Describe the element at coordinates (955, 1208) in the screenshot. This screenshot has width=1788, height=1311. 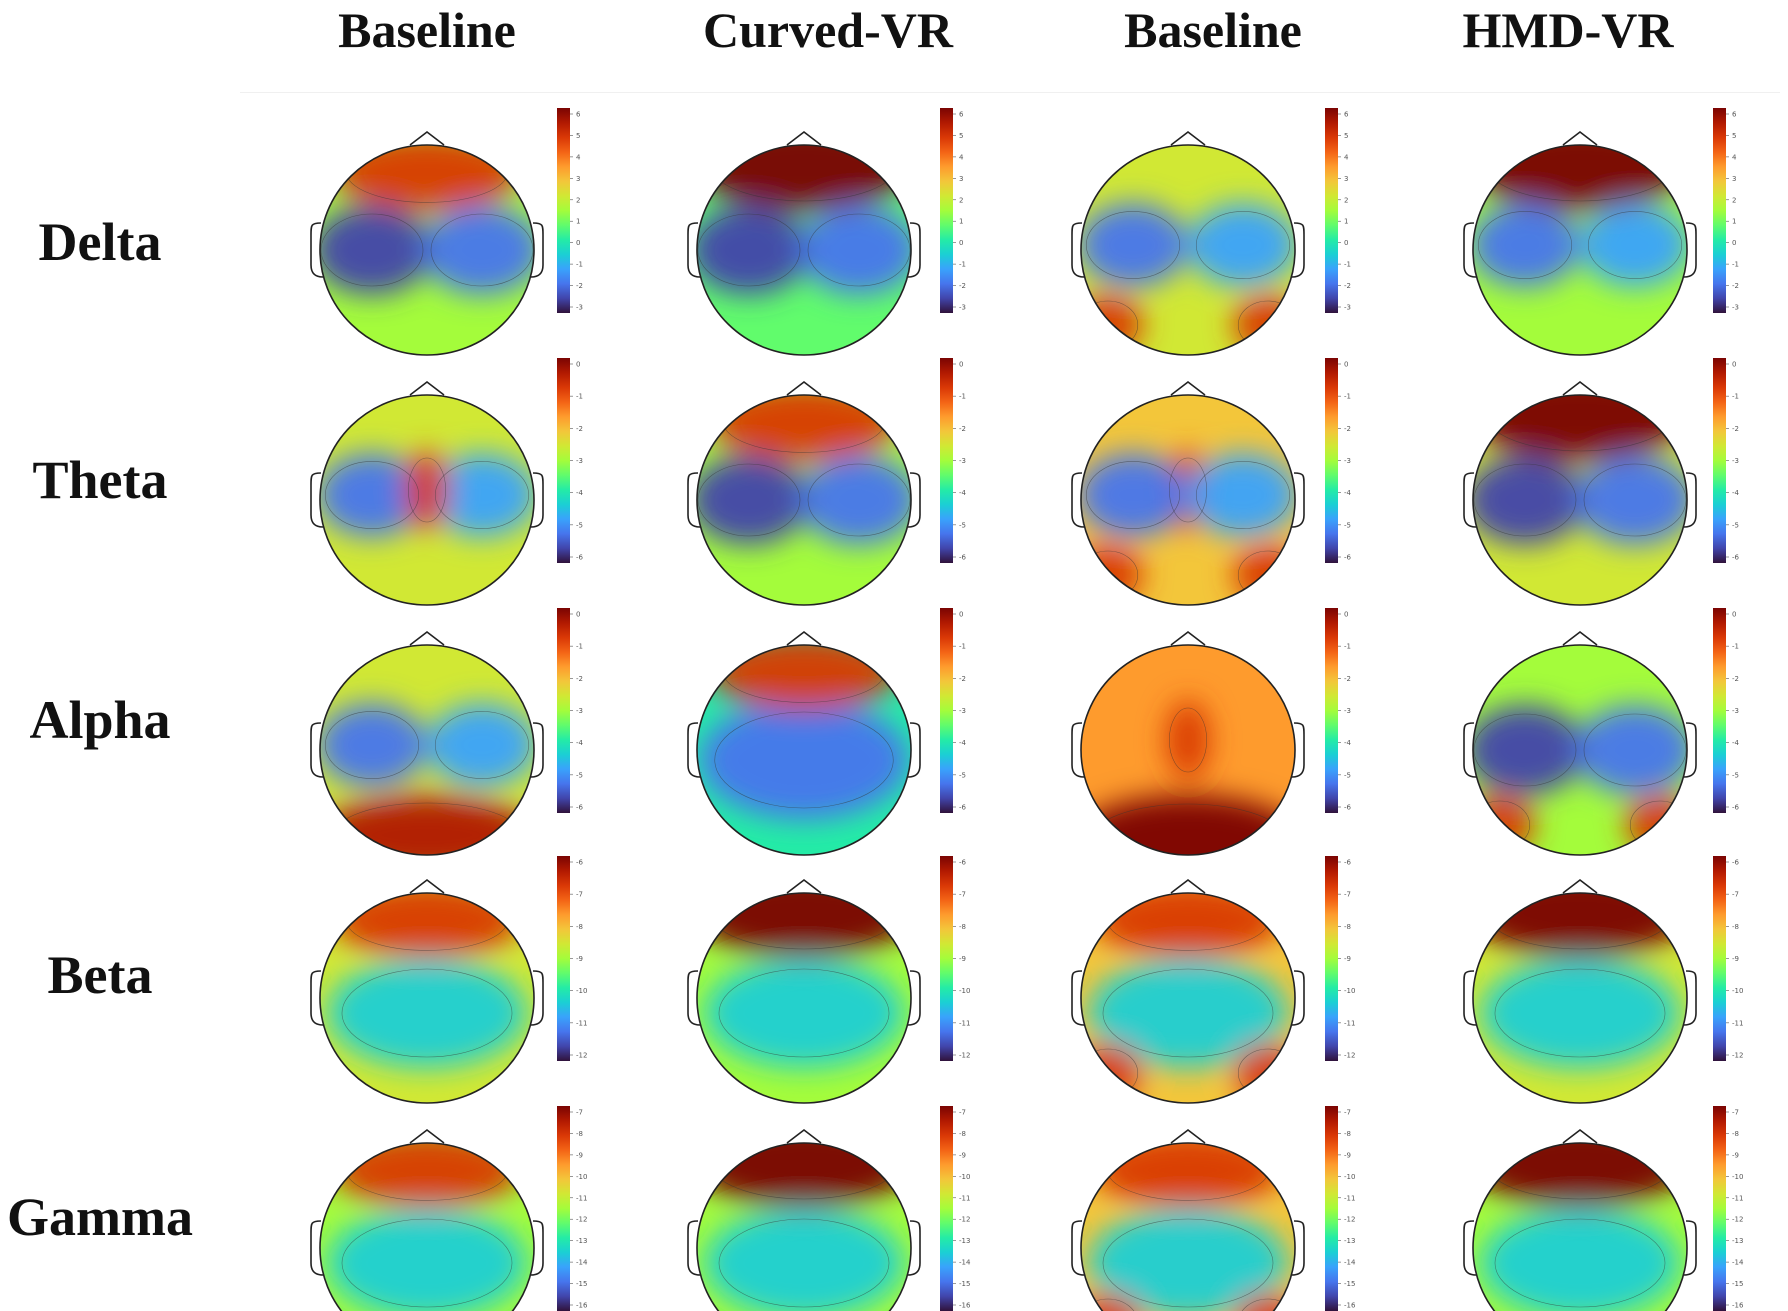
I see `colorbar-gamma-2: -7 -8 -9 -10 -11 -12 -13 -14 -15 -16` at that location.